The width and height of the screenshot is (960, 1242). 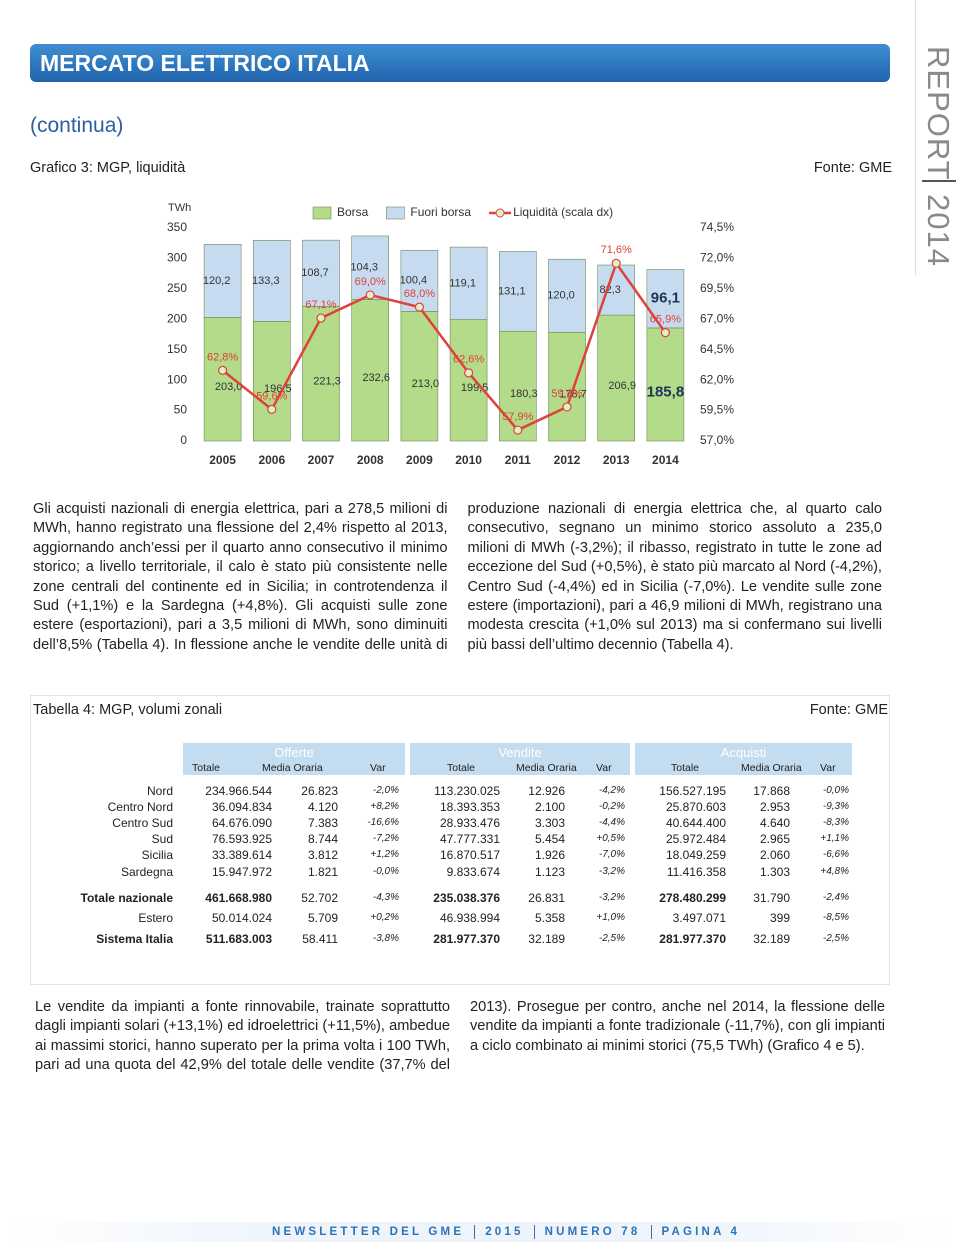 What do you see at coordinates (611, 871) in the screenshot?
I see `table-cell: -3,2%` at bounding box center [611, 871].